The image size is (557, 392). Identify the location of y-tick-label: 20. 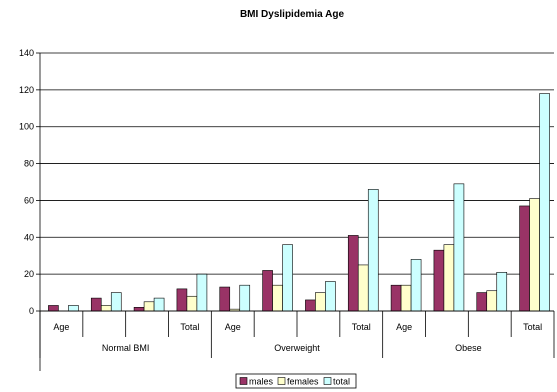
(29, 274).